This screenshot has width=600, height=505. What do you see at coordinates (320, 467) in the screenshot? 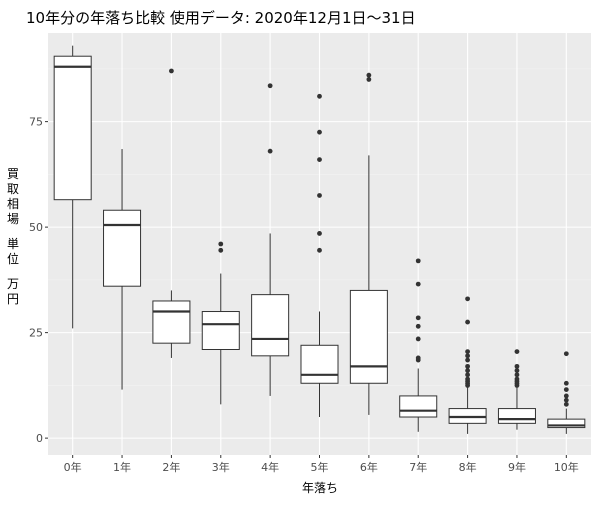
I see `x-tick-label: 5年` at bounding box center [320, 467].